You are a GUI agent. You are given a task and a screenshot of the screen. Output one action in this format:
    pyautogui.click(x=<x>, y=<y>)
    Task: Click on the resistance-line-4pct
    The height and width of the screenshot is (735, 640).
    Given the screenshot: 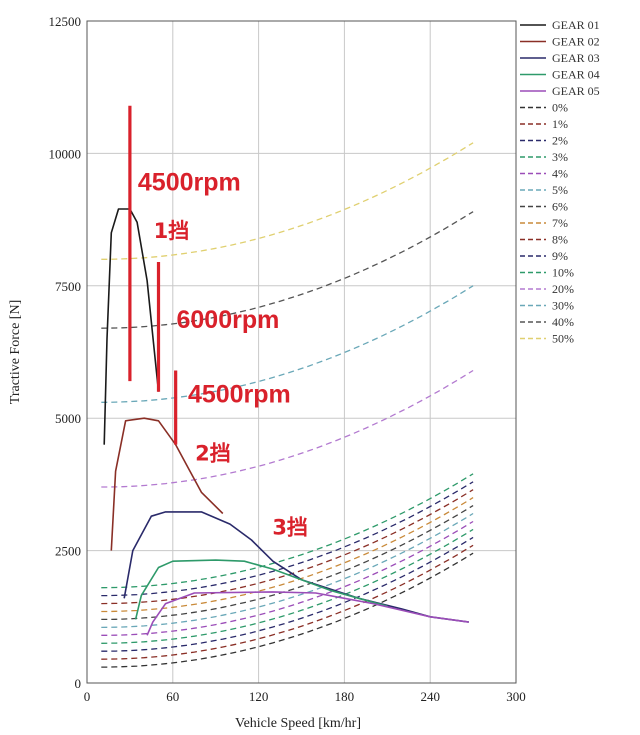 What is the action you would take?
    pyautogui.click(x=287, y=578)
    